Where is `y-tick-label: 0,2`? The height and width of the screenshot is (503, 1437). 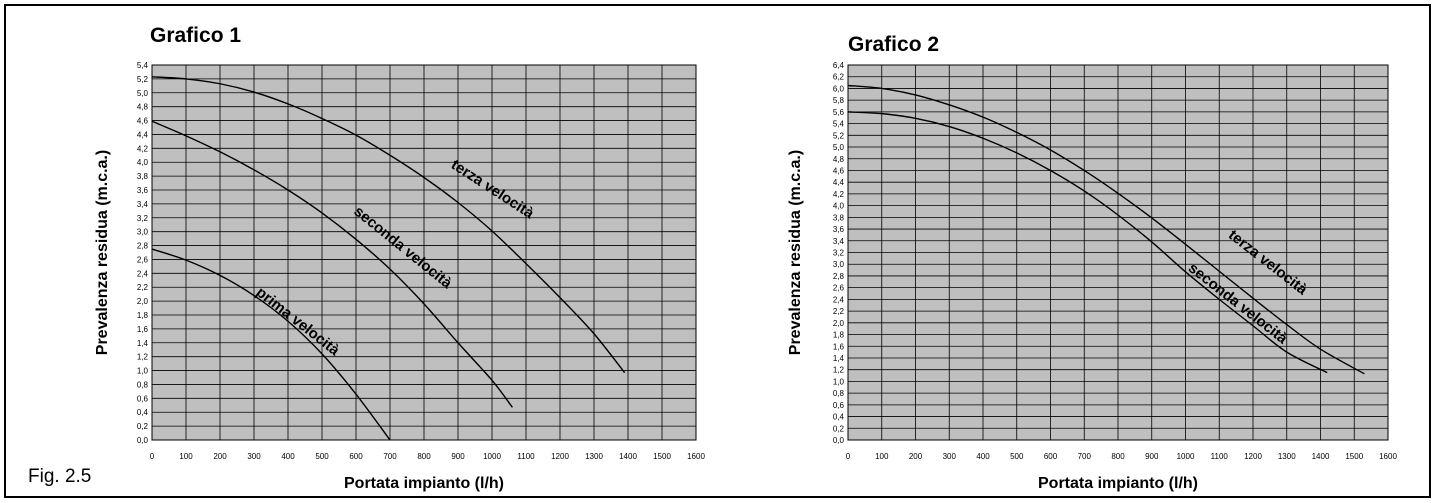 y-tick-label: 0,2 is located at coordinates (839, 428).